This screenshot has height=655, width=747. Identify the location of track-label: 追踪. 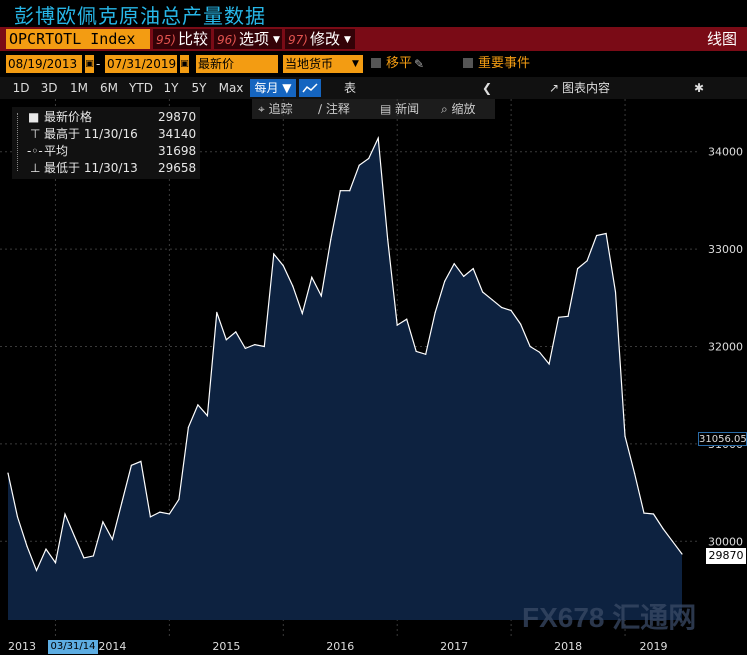
(280, 109).